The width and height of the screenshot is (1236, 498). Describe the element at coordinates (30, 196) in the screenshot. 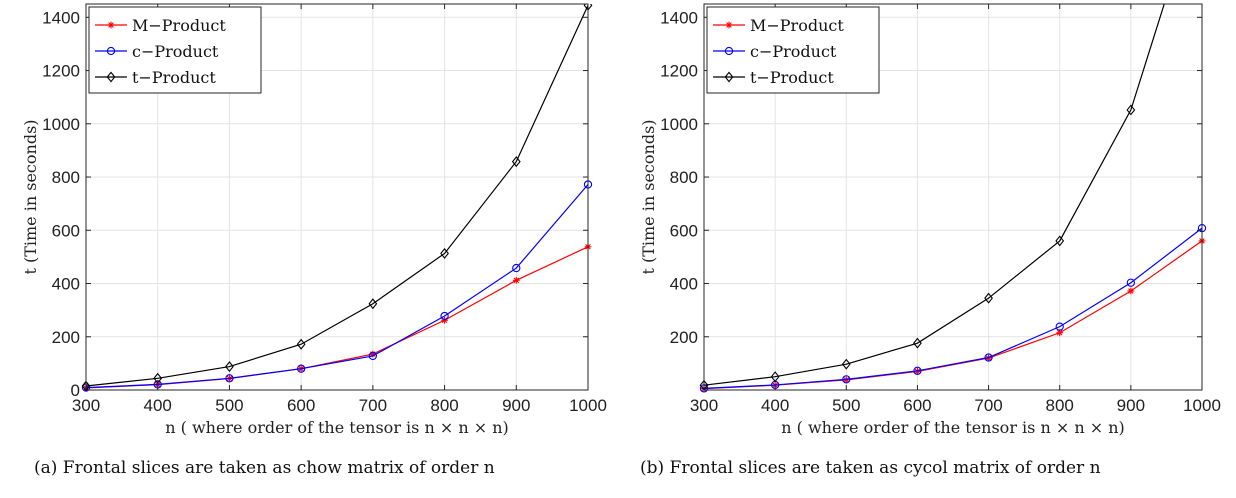

I see `y-axis-label: t (Time in seconds)` at that location.